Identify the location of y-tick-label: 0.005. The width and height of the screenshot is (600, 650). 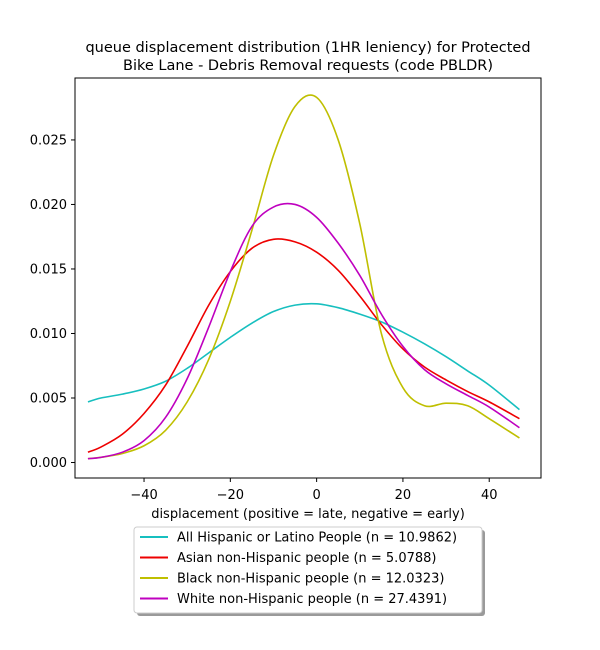
(48, 399).